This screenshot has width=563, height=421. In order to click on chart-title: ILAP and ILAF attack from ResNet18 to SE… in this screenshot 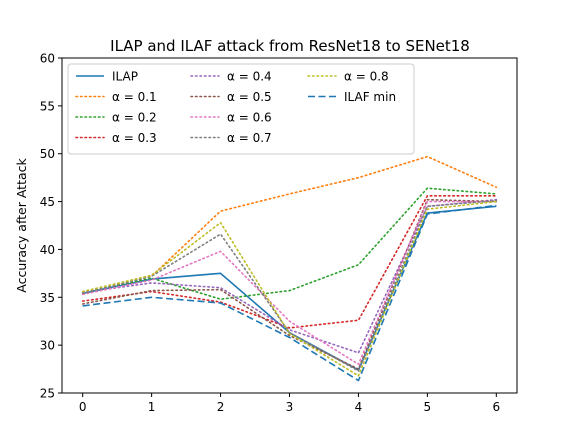, I will do `click(290, 46)`.